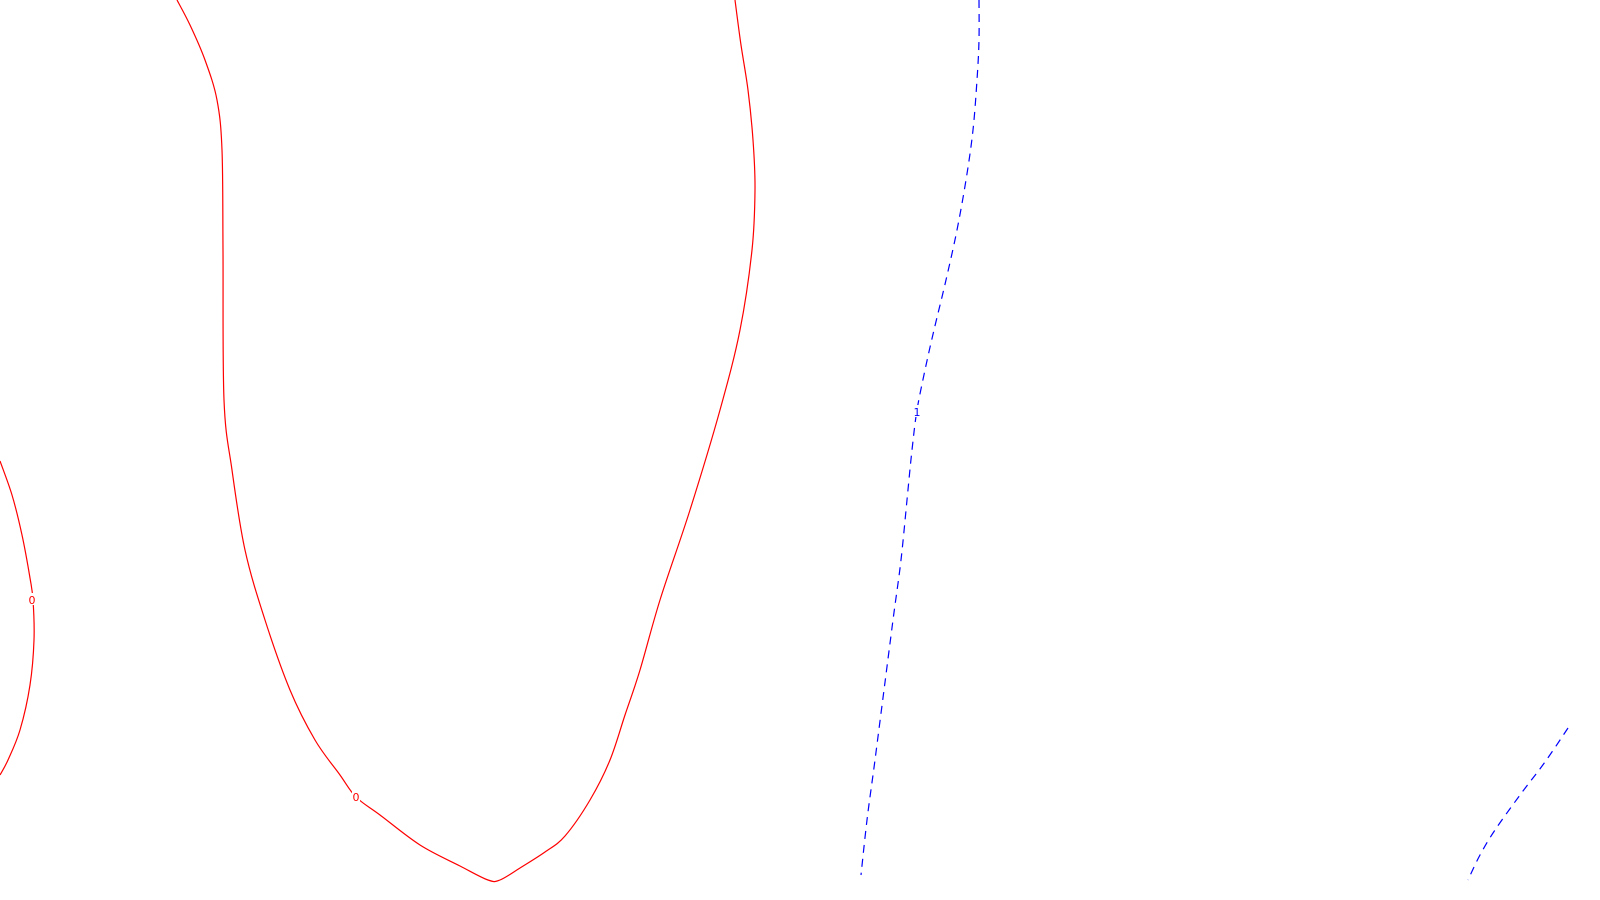  I want to click on contour-1-main-line, so click(920, 438).